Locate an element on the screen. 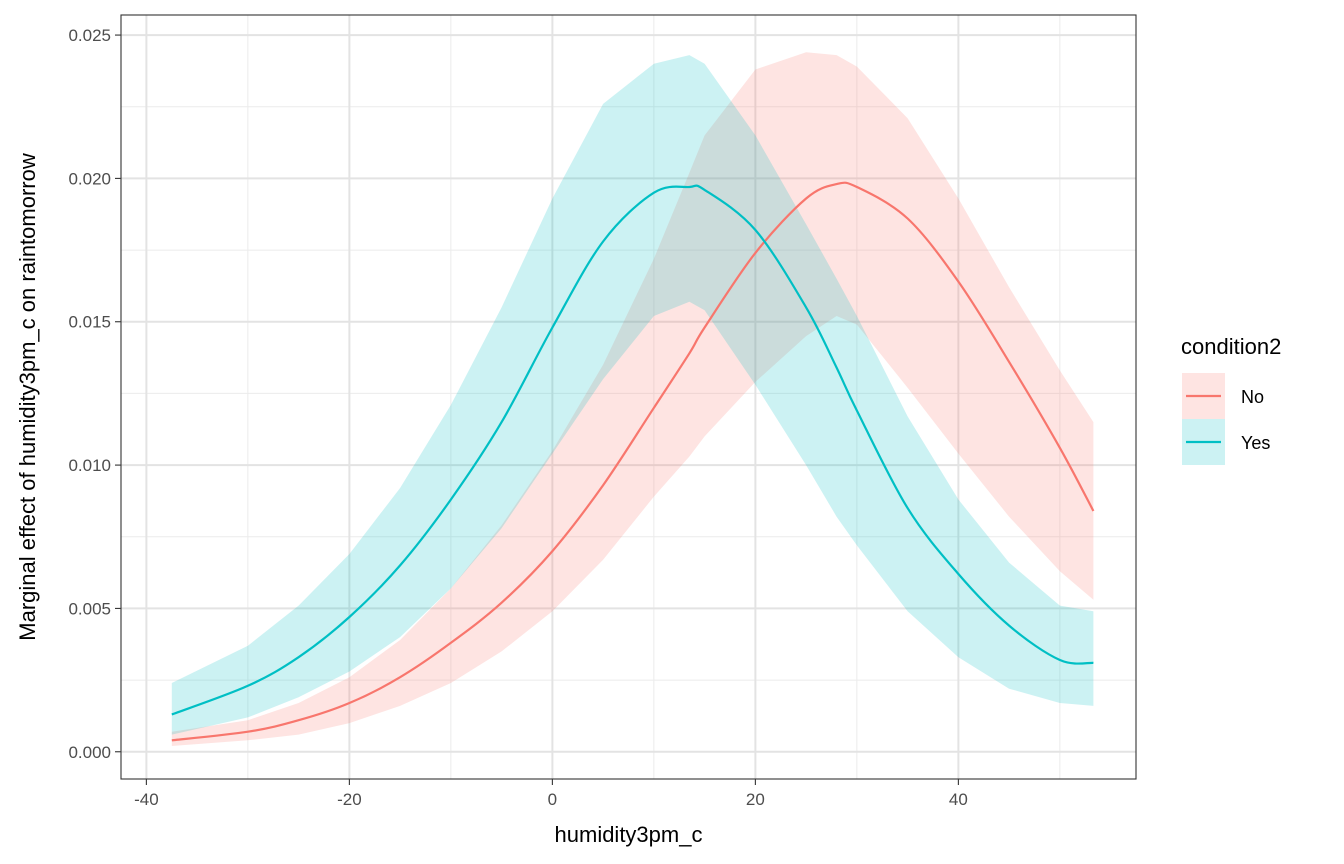 The height and width of the screenshot is (864, 1344). x-tick-label: 20 is located at coordinates (755, 799).